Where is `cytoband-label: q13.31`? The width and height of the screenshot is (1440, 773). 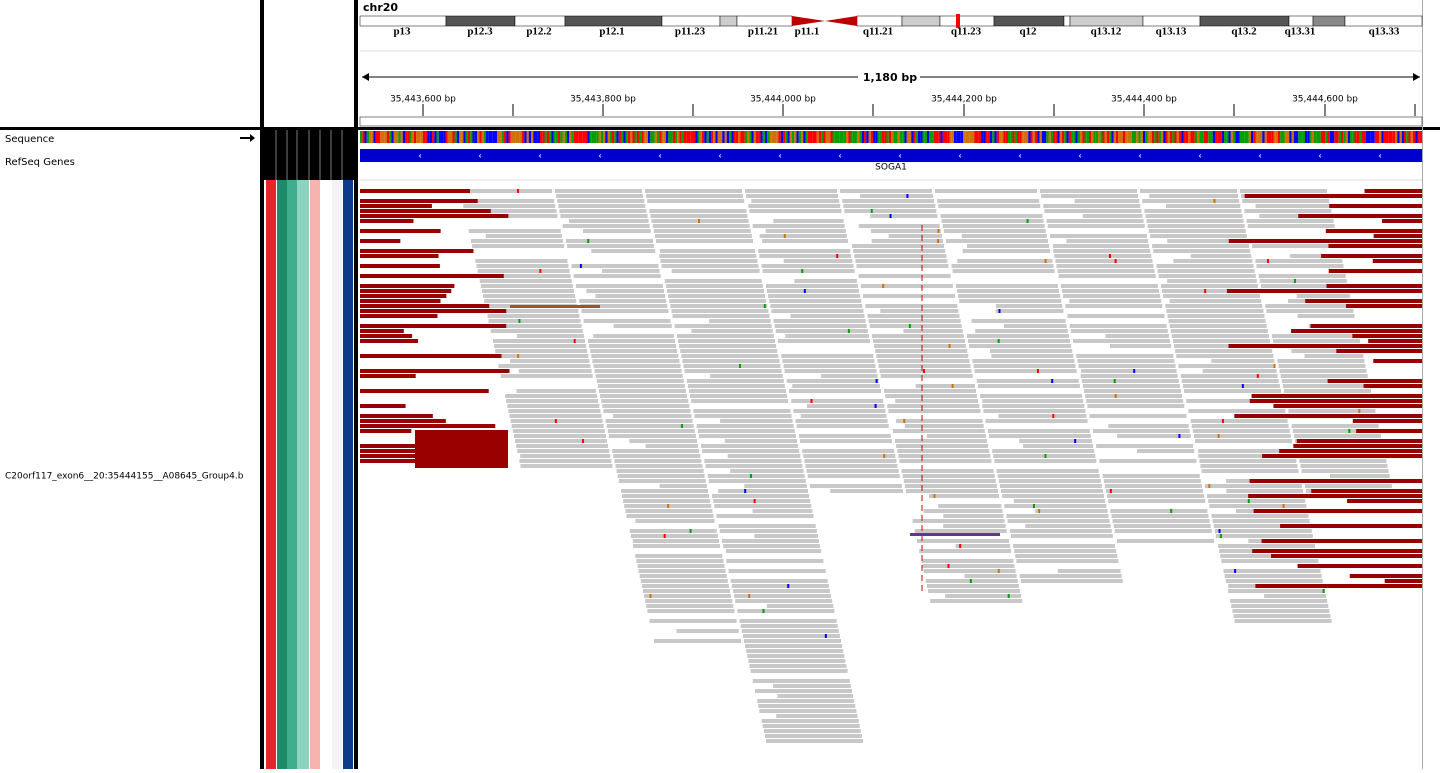
cytoband-label: q13.31 is located at coordinates (1300, 32).